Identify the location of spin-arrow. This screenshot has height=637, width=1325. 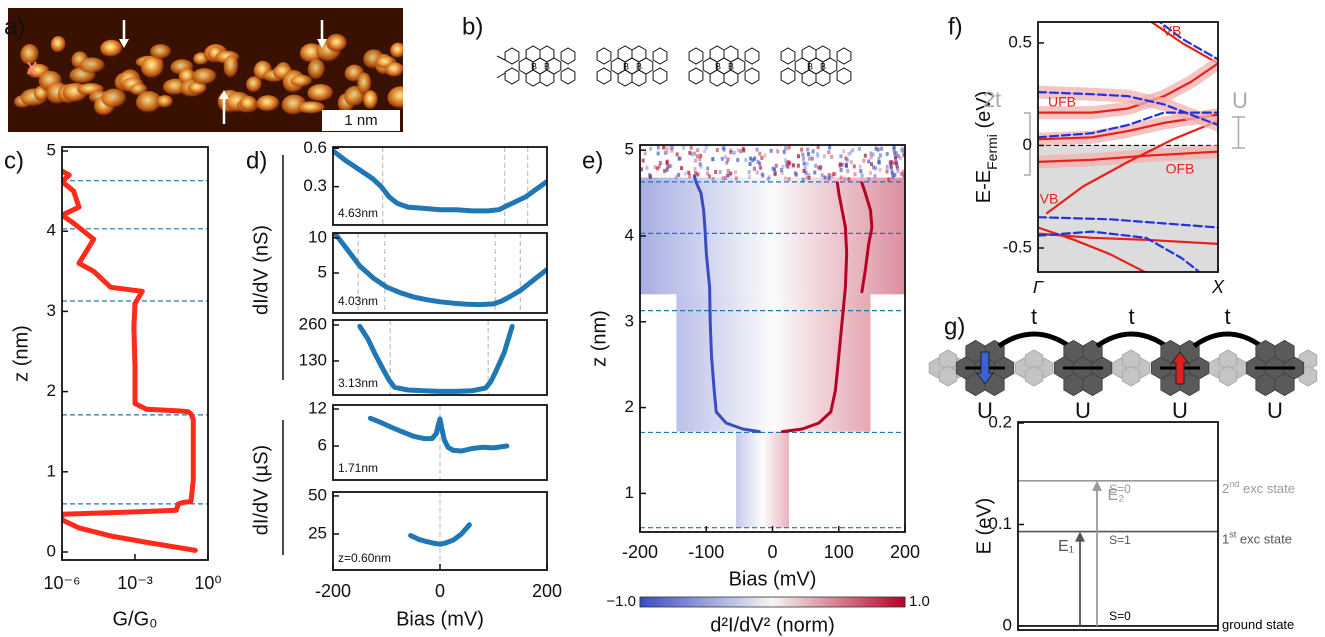
(1180, 368).